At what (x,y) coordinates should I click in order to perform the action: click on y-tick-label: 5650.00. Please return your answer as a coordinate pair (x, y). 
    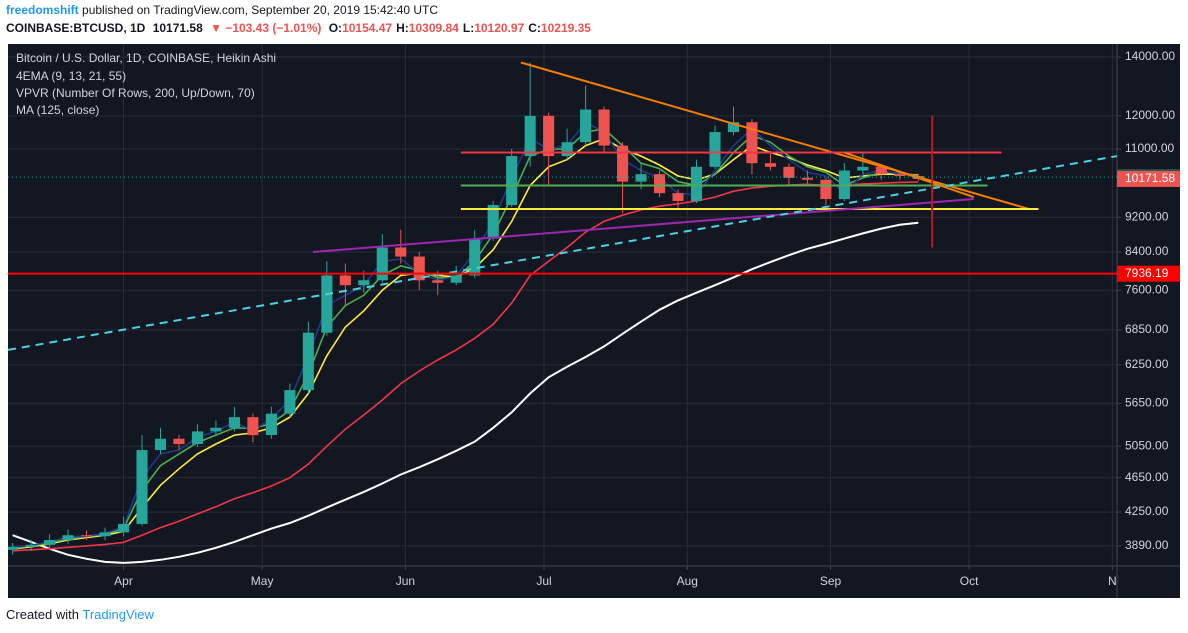
    Looking at the image, I should click on (1147, 403).